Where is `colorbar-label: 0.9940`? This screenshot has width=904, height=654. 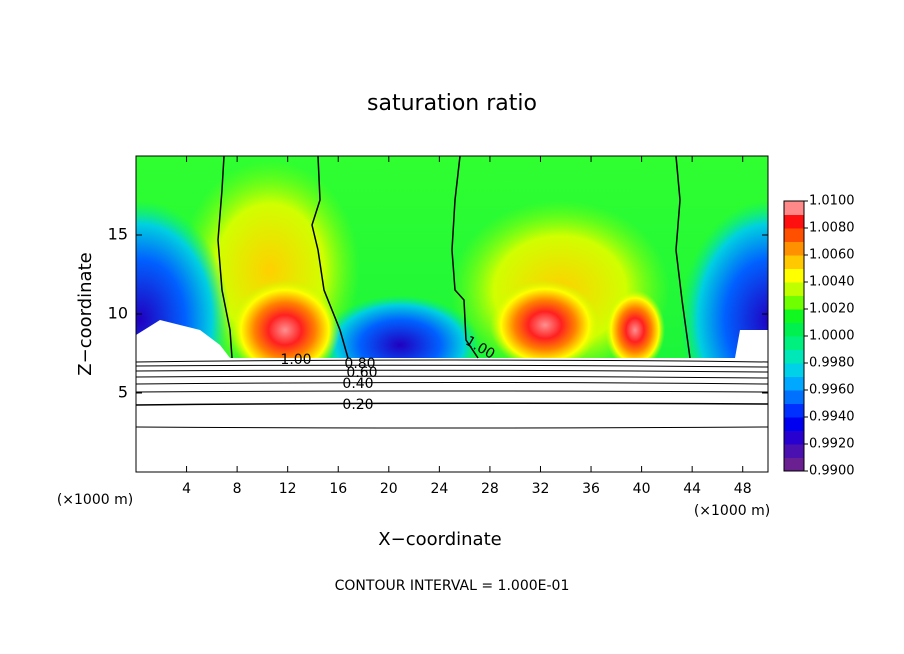 colorbar-label: 0.9940 is located at coordinates (832, 417).